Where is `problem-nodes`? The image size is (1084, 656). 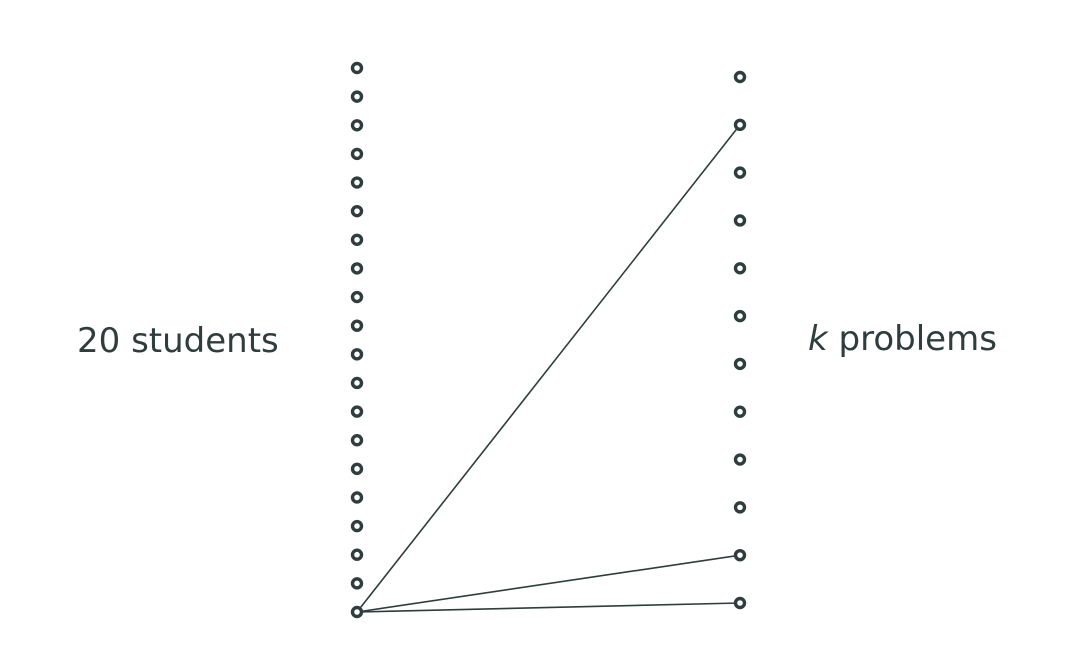 problem-nodes is located at coordinates (740, 340).